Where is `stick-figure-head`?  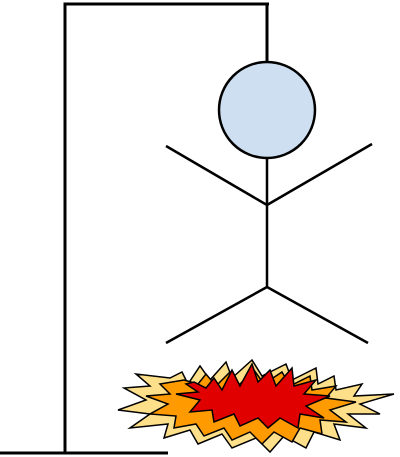
stick-figure-head is located at coordinates (267, 110).